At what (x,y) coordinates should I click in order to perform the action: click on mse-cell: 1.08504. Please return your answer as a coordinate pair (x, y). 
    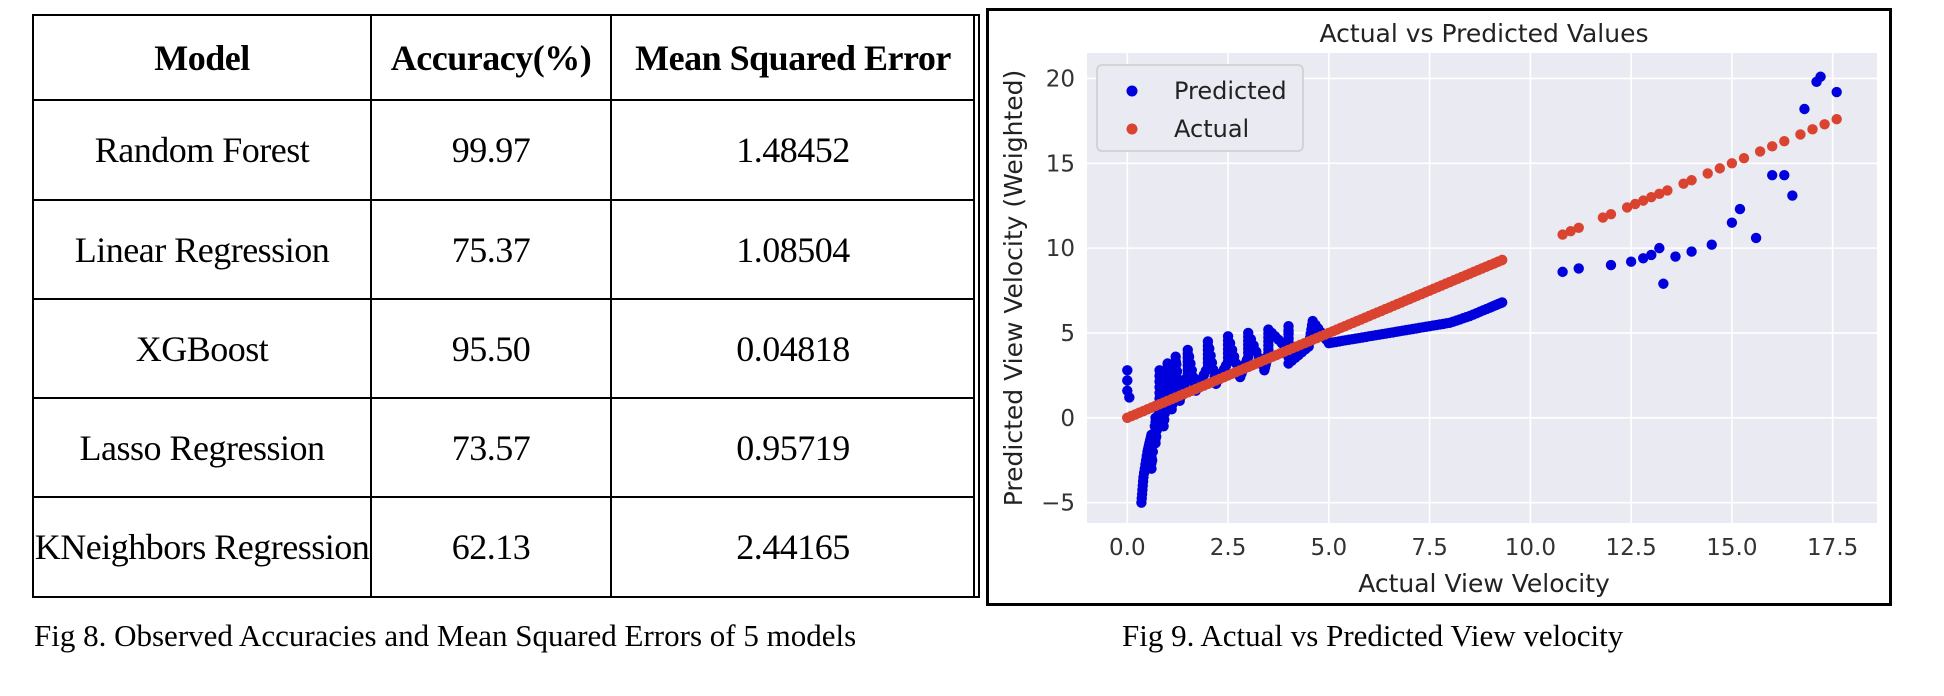
    Looking at the image, I should click on (792, 249).